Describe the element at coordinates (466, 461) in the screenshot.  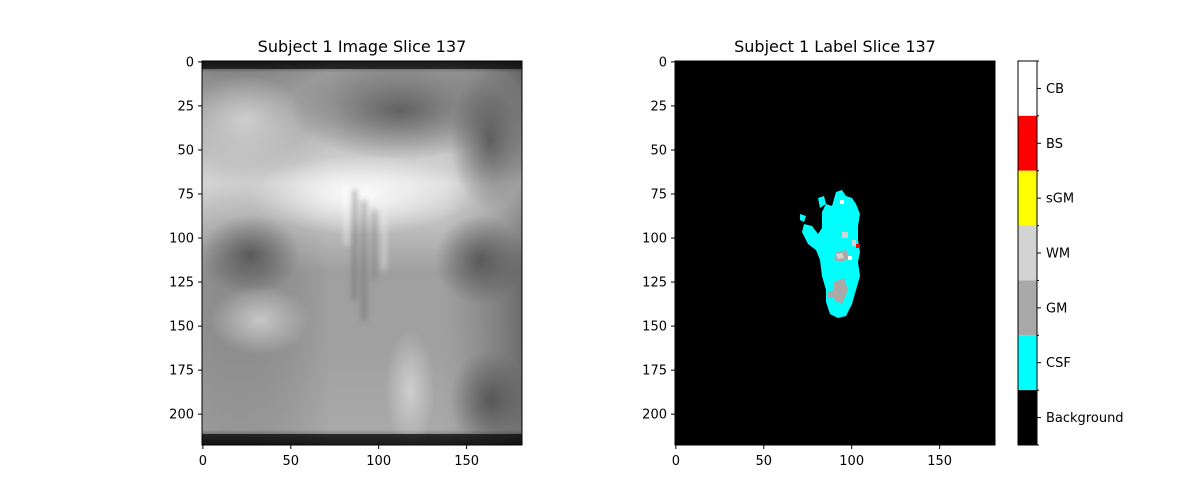
I see `left_panel-x-tick-label: 150` at that location.